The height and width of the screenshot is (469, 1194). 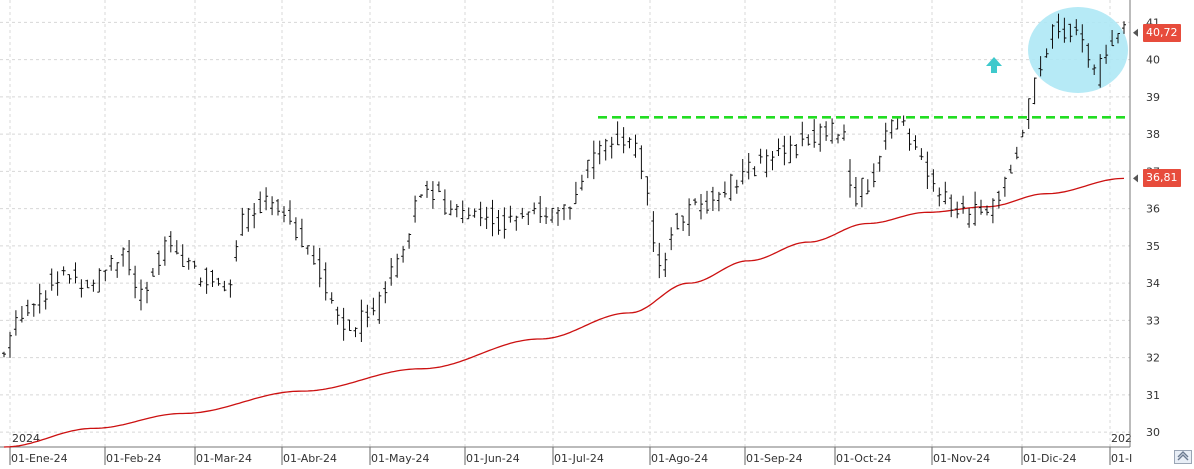 What do you see at coordinates (1153, 320) in the screenshot?
I see `y-tick-label: 33` at bounding box center [1153, 320].